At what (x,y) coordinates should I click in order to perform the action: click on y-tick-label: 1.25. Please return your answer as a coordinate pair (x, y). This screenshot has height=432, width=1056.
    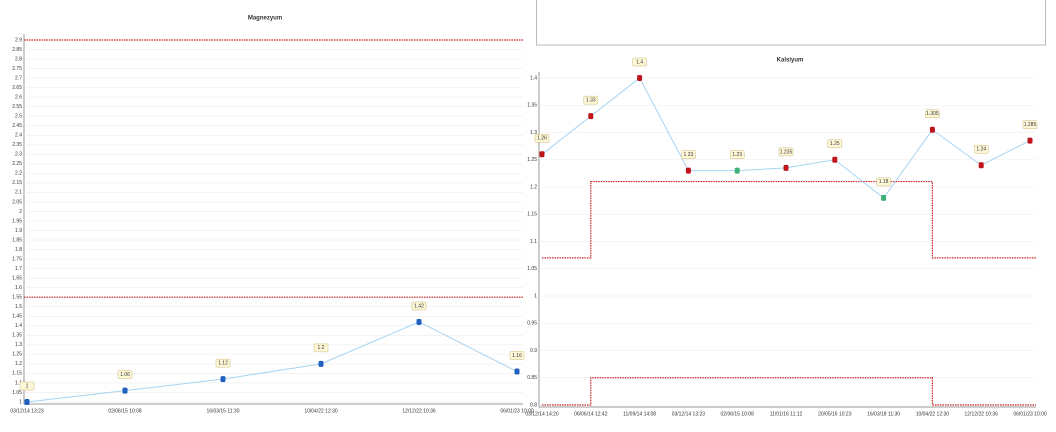
    Looking at the image, I should click on (17, 355).